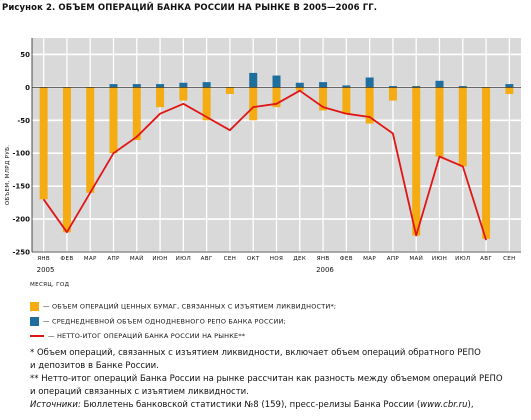 Image resolution: width=531 pixels, height=420 pixels. Describe the element at coordinates (276, 259) in the screenshot. I see `x-tick-label: НОЯ` at that location.